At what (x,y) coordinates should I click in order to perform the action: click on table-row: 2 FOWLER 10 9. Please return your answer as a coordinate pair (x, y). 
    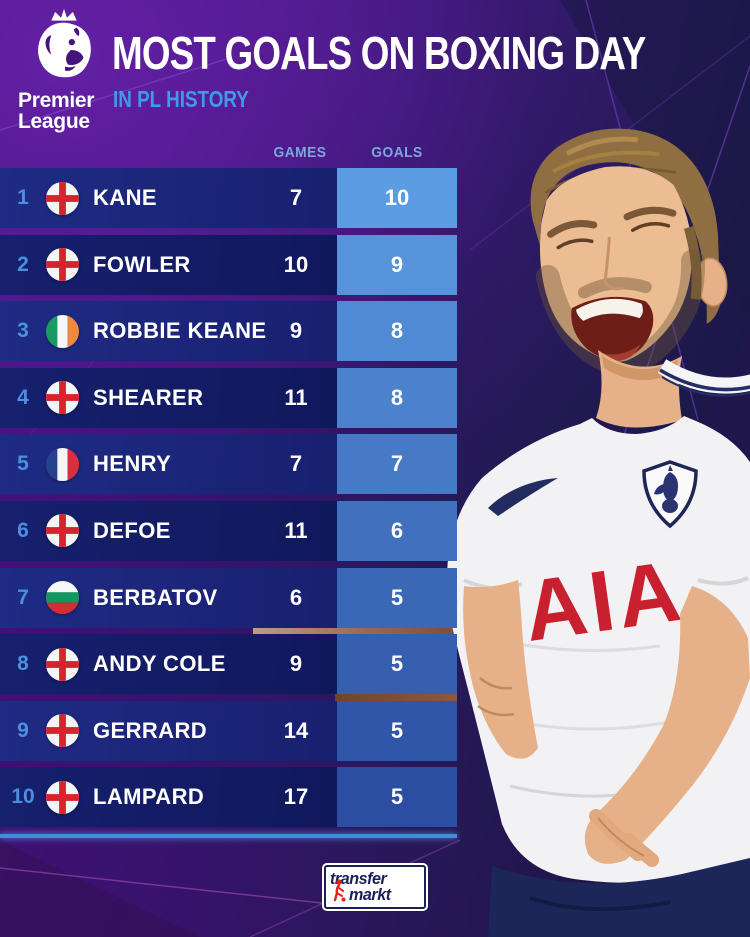
    Looking at the image, I should click on (228, 264).